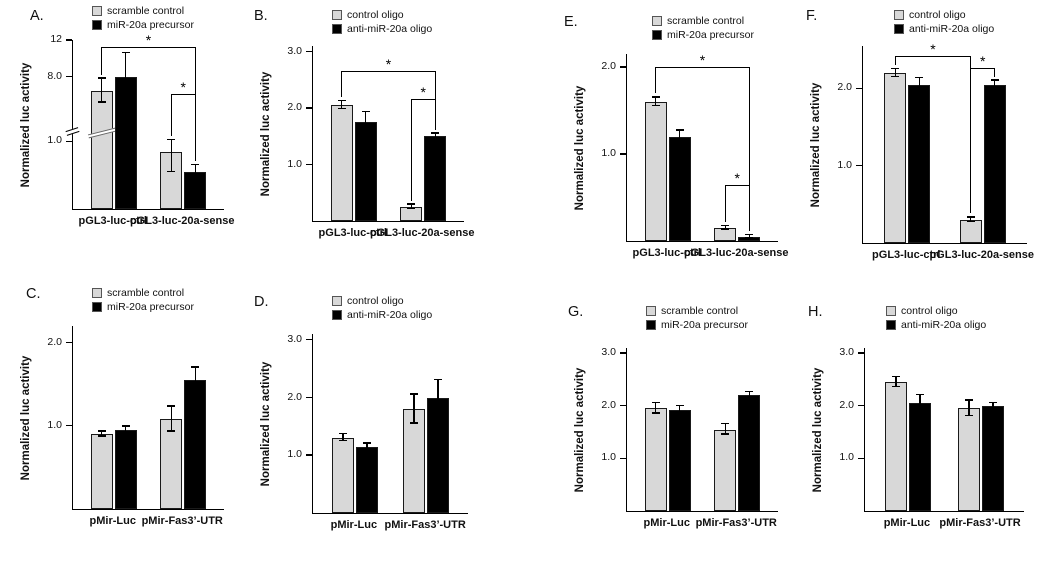 The height and width of the screenshot is (565, 1063). What do you see at coordinates (54, 341) in the screenshot?
I see `y-tick-label: 2.0` at bounding box center [54, 341].